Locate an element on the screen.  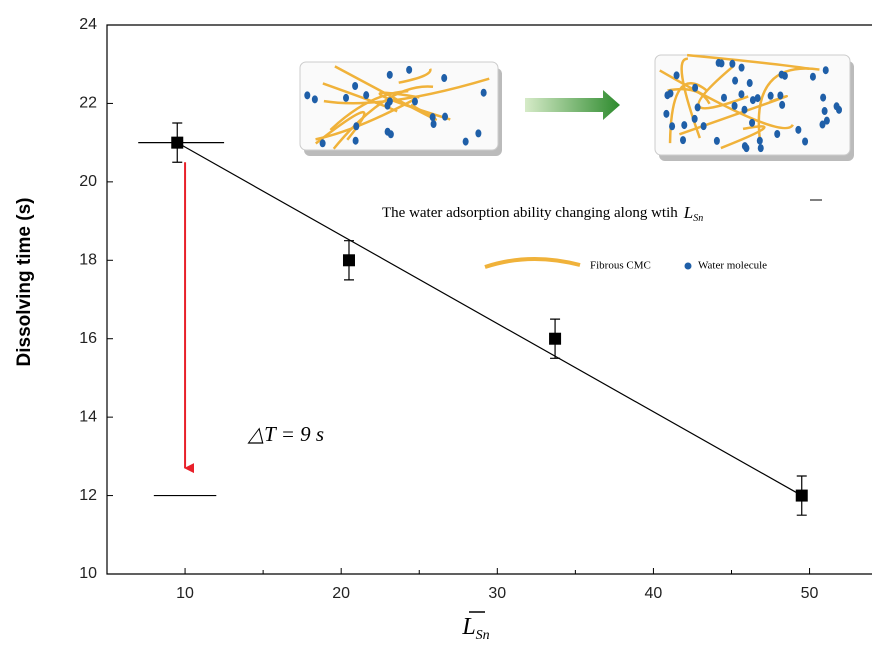
legend-label: Water molecule is located at coordinates (732, 266).